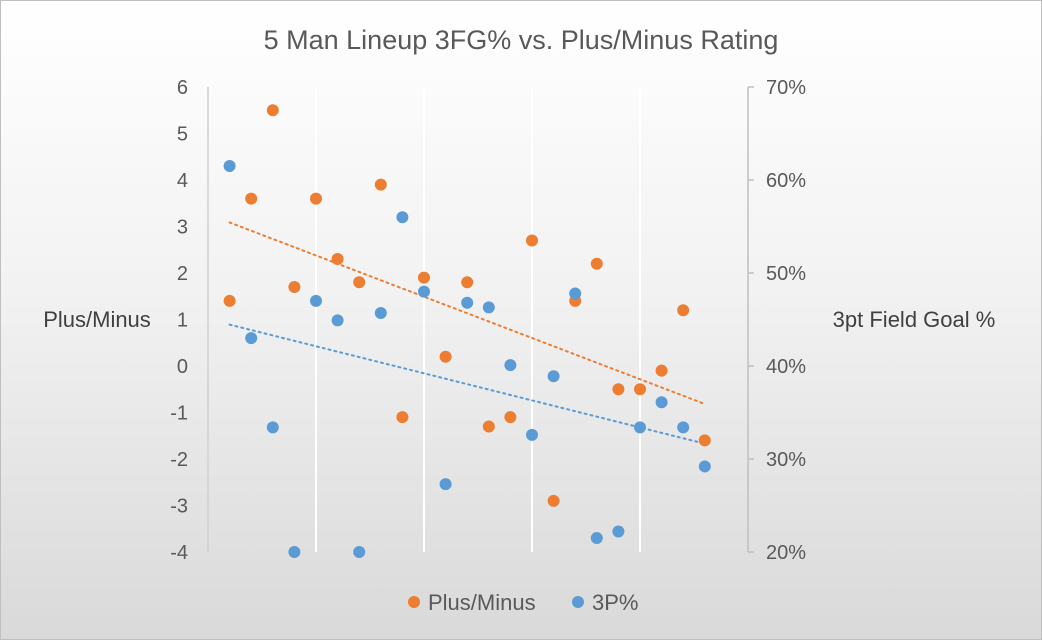 This screenshot has width=1042, height=640. I want to click on legend-swatch-plus-minus, so click(414, 602).